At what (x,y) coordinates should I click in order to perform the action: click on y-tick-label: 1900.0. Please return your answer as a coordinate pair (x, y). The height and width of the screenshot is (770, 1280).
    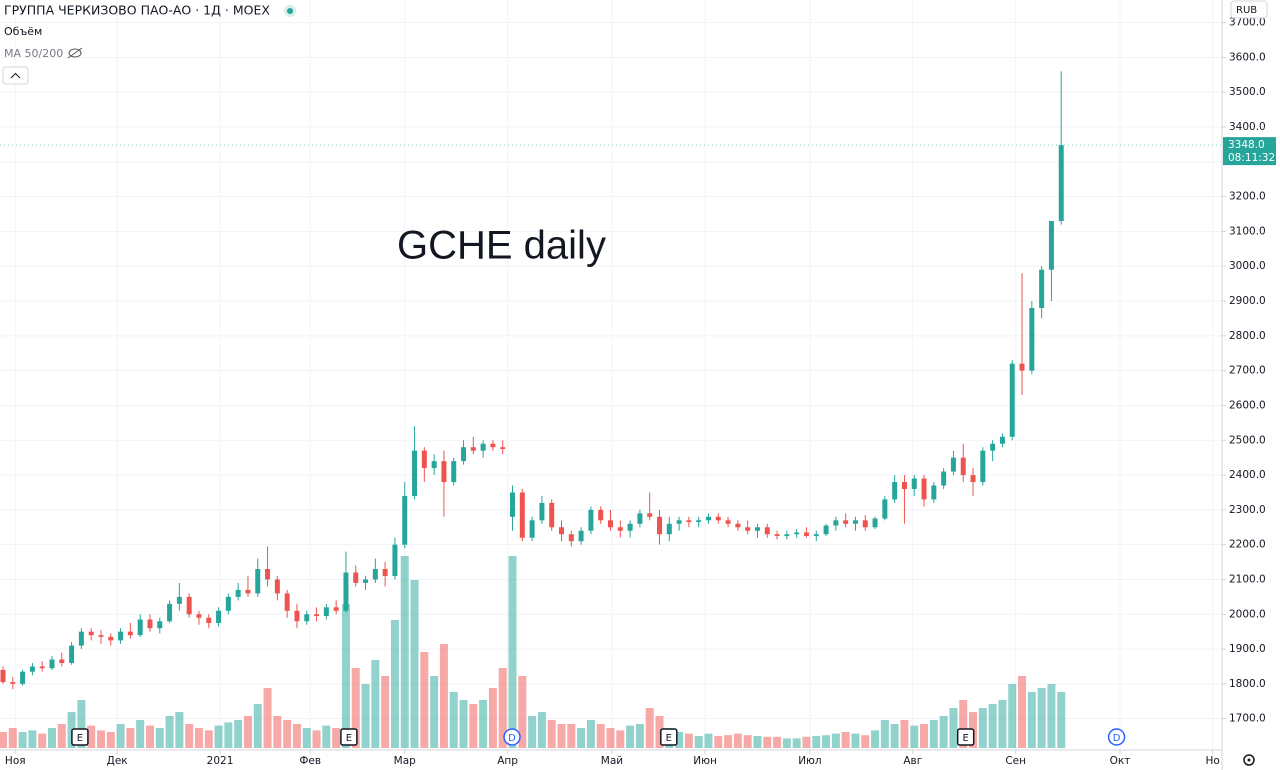
    Looking at the image, I should click on (1247, 649).